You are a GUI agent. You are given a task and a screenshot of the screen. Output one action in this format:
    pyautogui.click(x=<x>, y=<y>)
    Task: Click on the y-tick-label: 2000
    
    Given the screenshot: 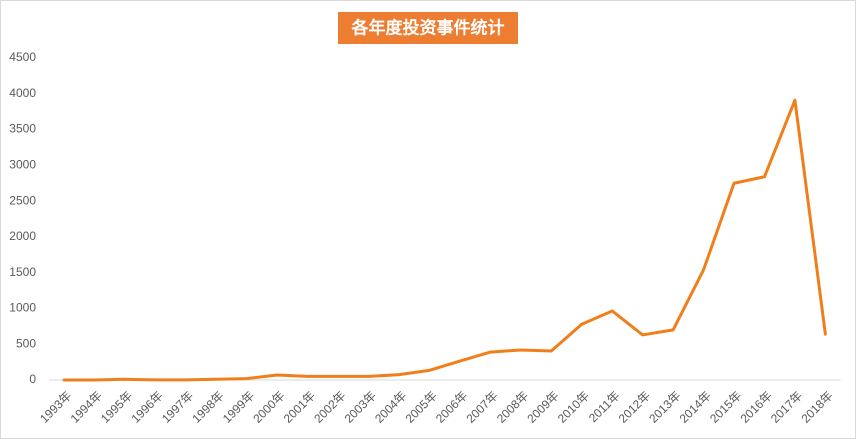 What is the action you would take?
    pyautogui.click(x=22, y=236)
    